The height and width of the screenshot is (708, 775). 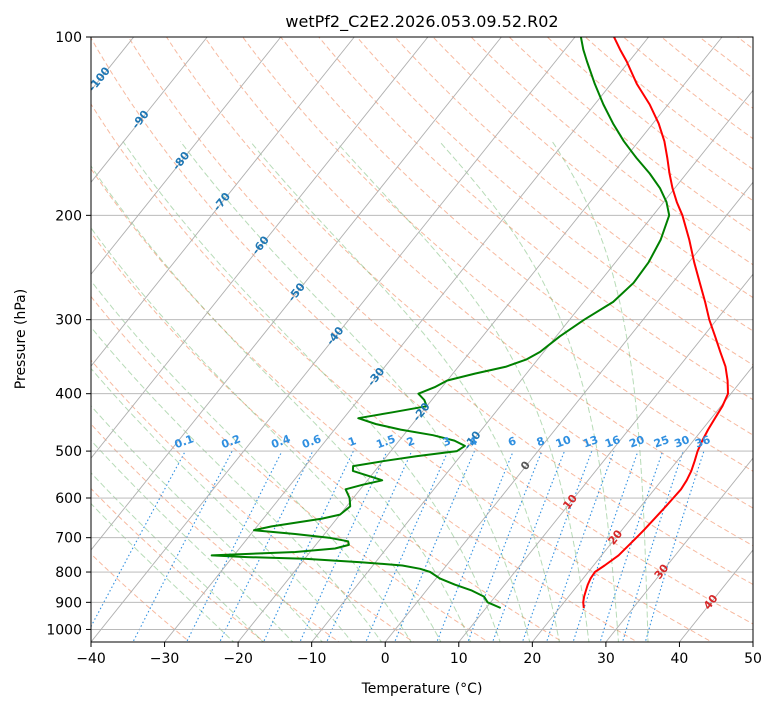 I want to click on mixing-ratio-label: 2, so click(x=411, y=441).